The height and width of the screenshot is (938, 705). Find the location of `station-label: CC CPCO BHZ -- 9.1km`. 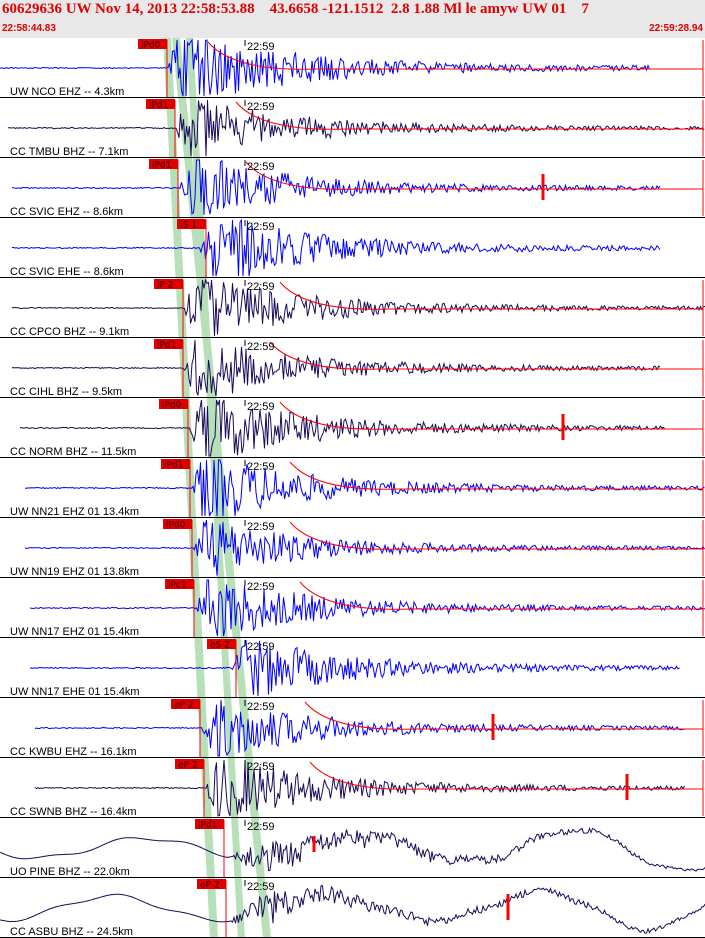

station-label: CC CPCO BHZ -- 9.1km is located at coordinates (69, 332).